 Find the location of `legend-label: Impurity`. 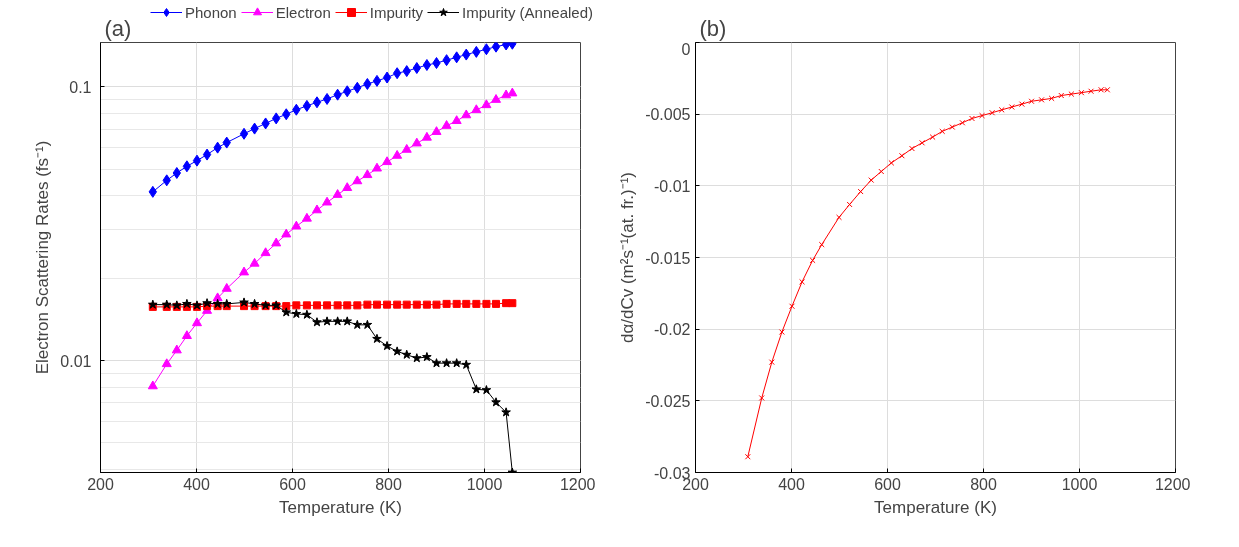

legend-label: Impurity is located at coordinates (396, 12).